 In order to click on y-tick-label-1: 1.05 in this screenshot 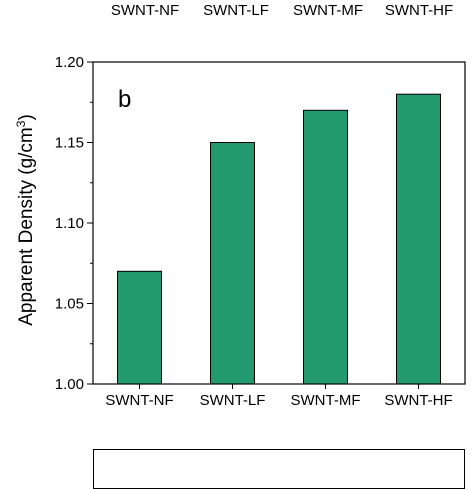, I will do `click(69, 304)`.